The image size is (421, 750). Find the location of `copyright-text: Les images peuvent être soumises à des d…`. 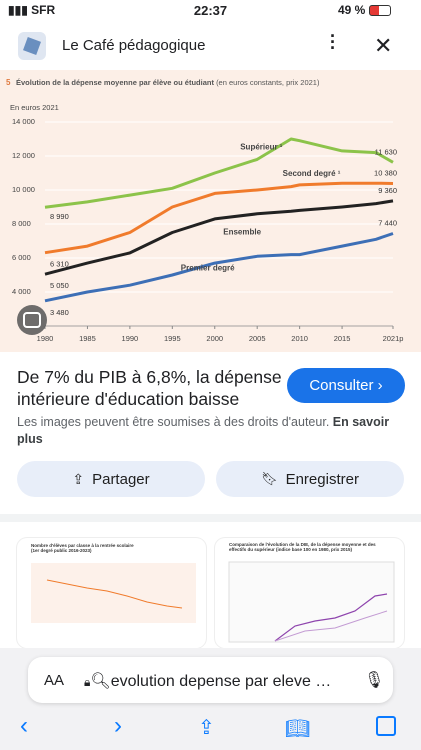

copyright-text: Les images peuvent être soumises à des d… is located at coordinates (173, 422).